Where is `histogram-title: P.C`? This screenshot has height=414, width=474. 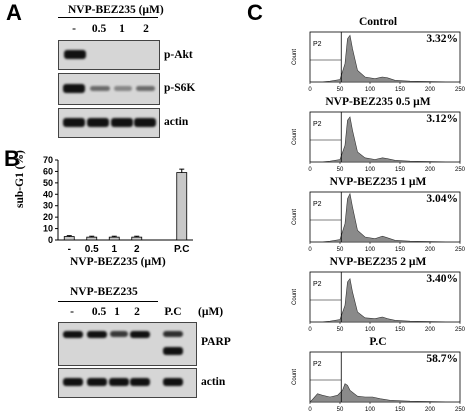
histogram-title: P.C is located at coordinates (378, 342).